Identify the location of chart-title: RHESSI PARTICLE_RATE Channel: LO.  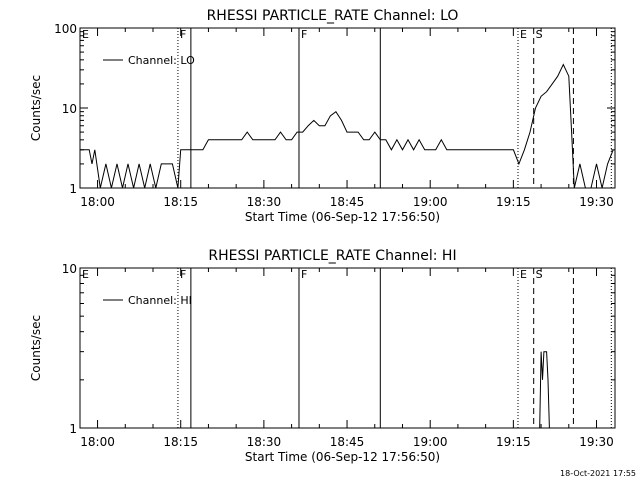
(333, 16).